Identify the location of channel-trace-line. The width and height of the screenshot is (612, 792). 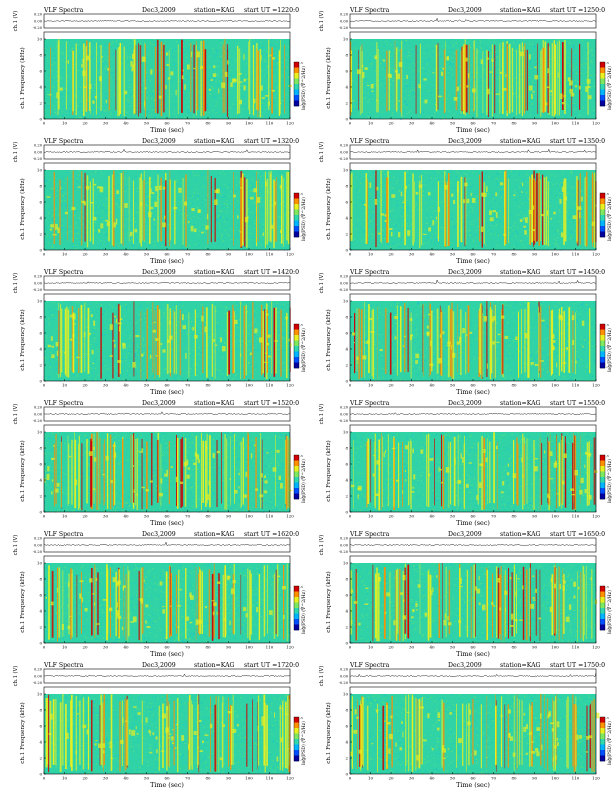
(167, 675).